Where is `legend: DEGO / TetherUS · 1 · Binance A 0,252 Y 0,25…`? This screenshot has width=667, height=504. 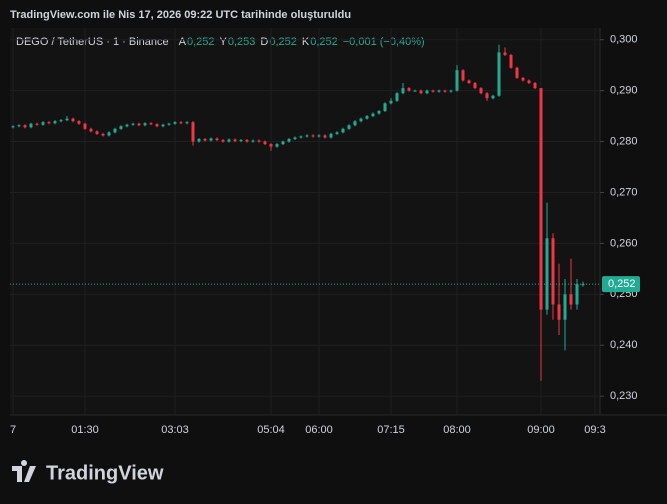
legend: DEGO / TetherUS · 1 · Binance A 0,252 Y 0,25… is located at coordinates (220, 42).